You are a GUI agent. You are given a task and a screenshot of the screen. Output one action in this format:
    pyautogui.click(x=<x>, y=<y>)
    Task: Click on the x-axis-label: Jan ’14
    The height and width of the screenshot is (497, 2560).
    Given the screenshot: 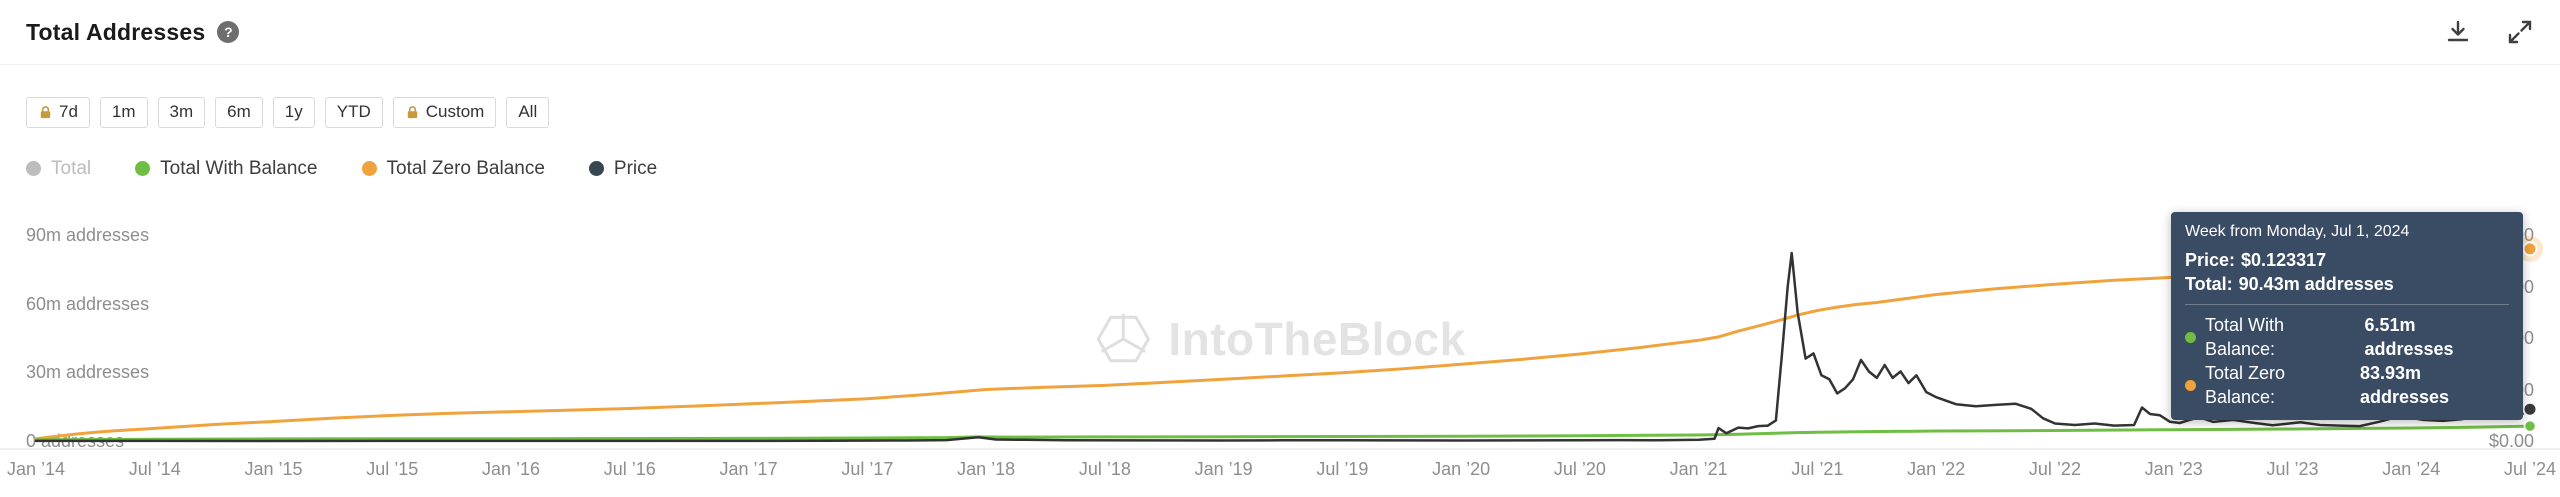 What is the action you would take?
    pyautogui.click(x=36, y=469)
    